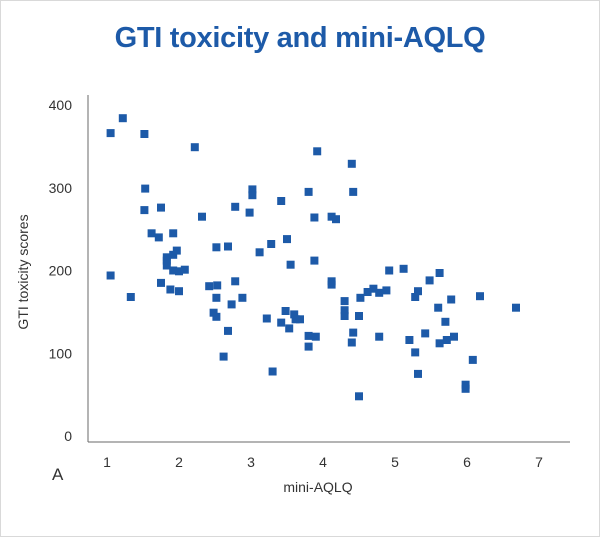 This screenshot has height=537, width=600. What do you see at coordinates (539, 462) in the screenshot?
I see `x-tick-label: 7` at bounding box center [539, 462].